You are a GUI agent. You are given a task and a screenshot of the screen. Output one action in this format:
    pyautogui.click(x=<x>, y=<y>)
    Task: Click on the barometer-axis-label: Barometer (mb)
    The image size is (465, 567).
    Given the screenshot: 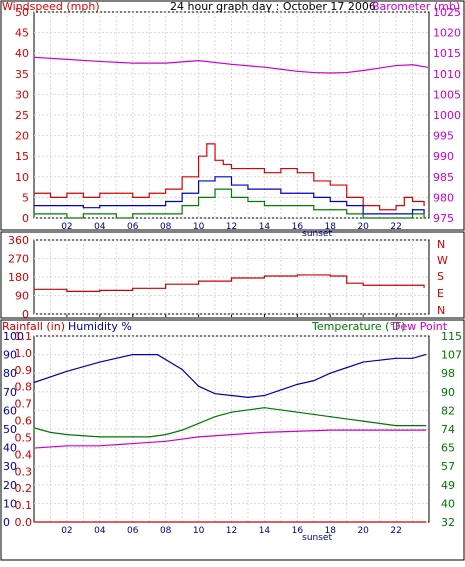 What is the action you would take?
    pyautogui.click(x=416, y=6)
    